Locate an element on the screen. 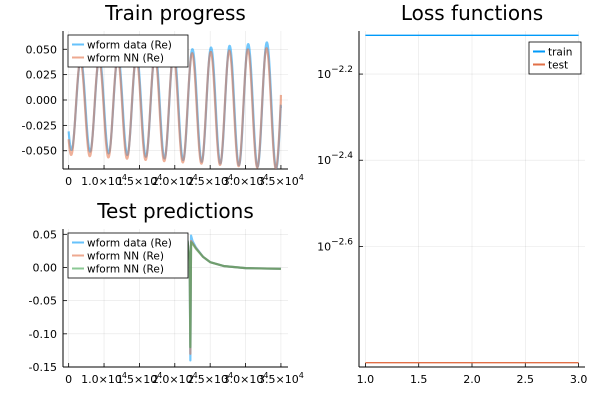  y-tick-label: 0.00 is located at coordinates (45, 267).